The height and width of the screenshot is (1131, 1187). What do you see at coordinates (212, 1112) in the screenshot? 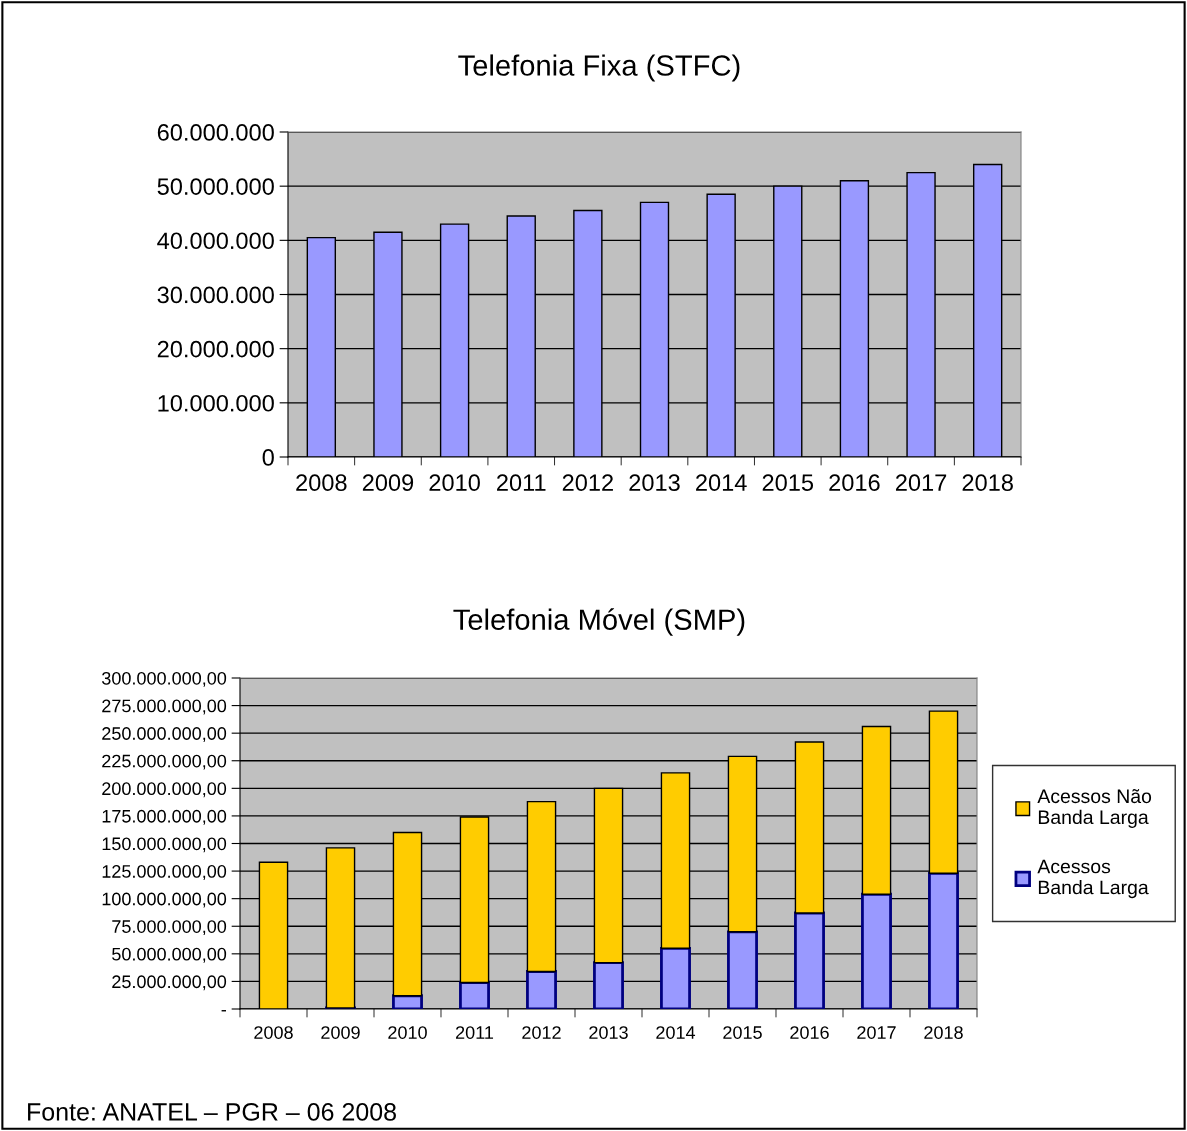
I see `source-note: Fonte: ANATEL – PGR – 06 2008` at bounding box center [212, 1112].